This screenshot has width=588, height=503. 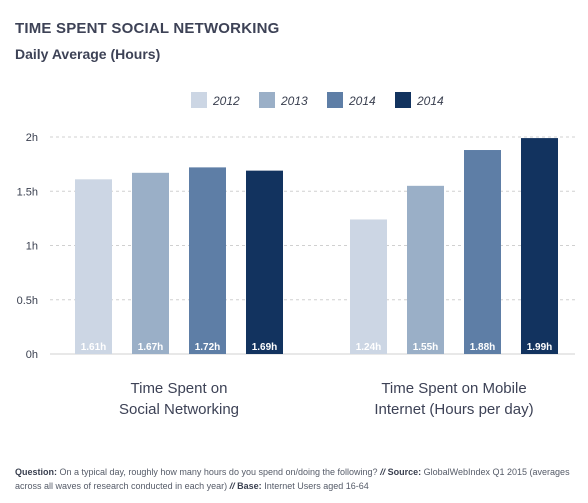 What do you see at coordinates (453, 388) in the screenshot?
I see `category-label: Time Spent on Mobile` at bounding box center [453, 388].